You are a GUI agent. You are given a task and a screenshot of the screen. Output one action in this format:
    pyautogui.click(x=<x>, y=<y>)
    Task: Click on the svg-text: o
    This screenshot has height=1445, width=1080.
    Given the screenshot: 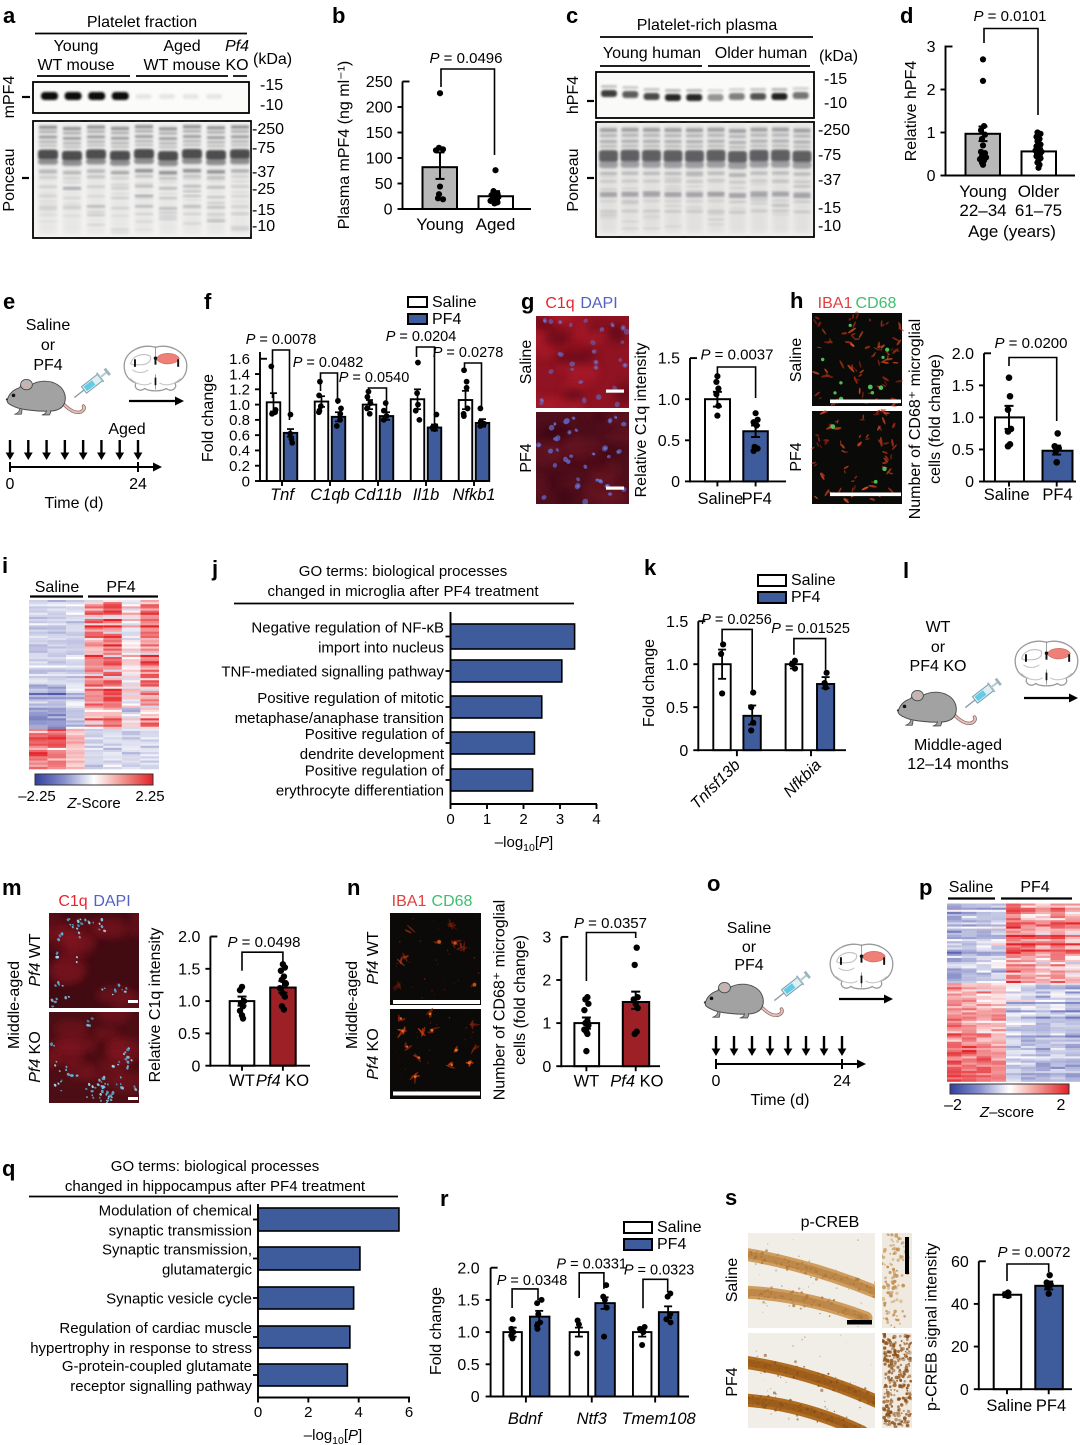 What is the action you would take?
    pyautogui.click(x=713, y=883)
    